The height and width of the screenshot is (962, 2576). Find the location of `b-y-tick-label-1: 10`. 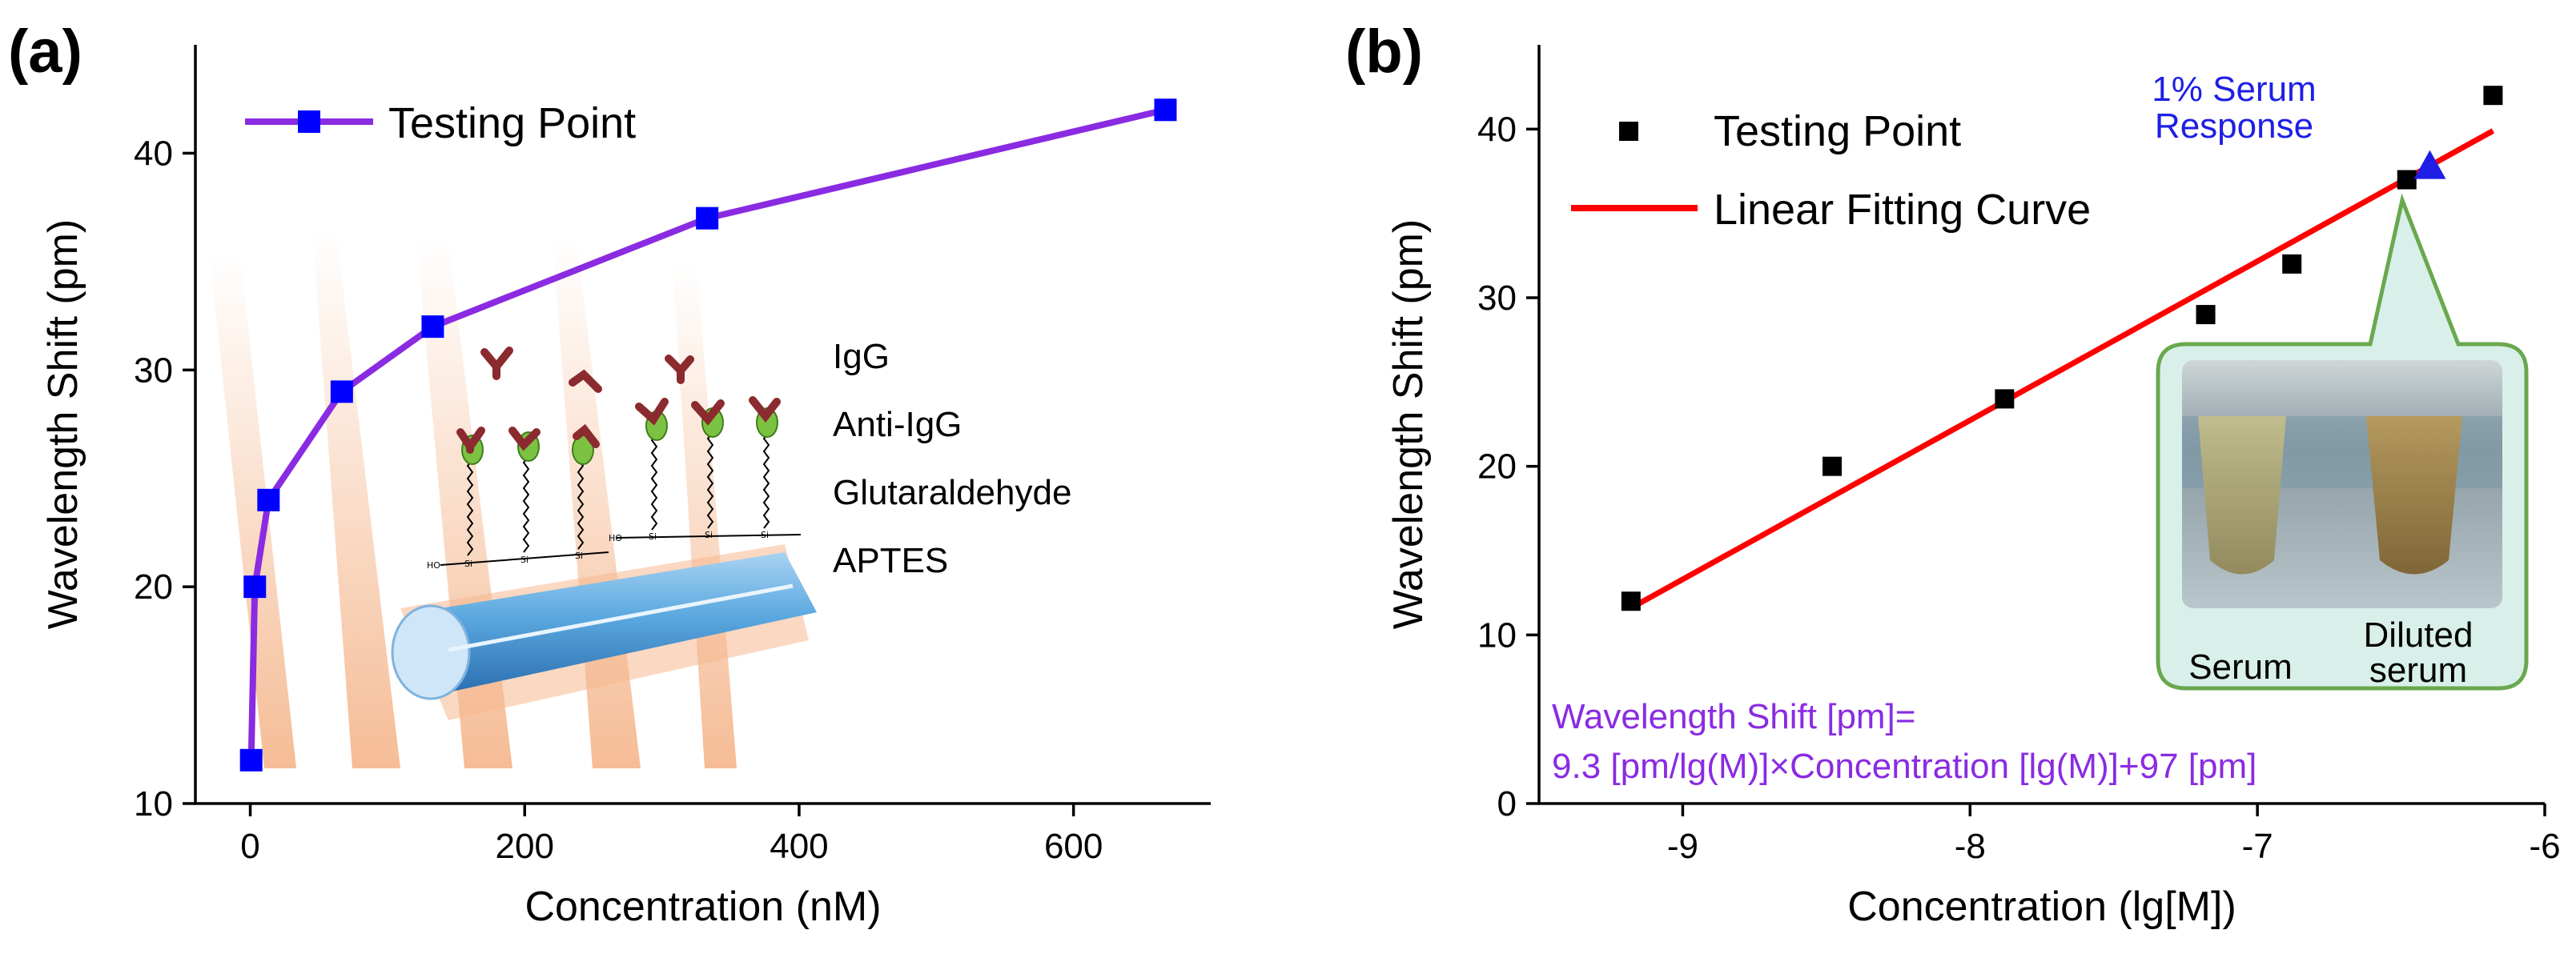

b-y-tick-label-1: 10 is located at coordinates (1497, 635).